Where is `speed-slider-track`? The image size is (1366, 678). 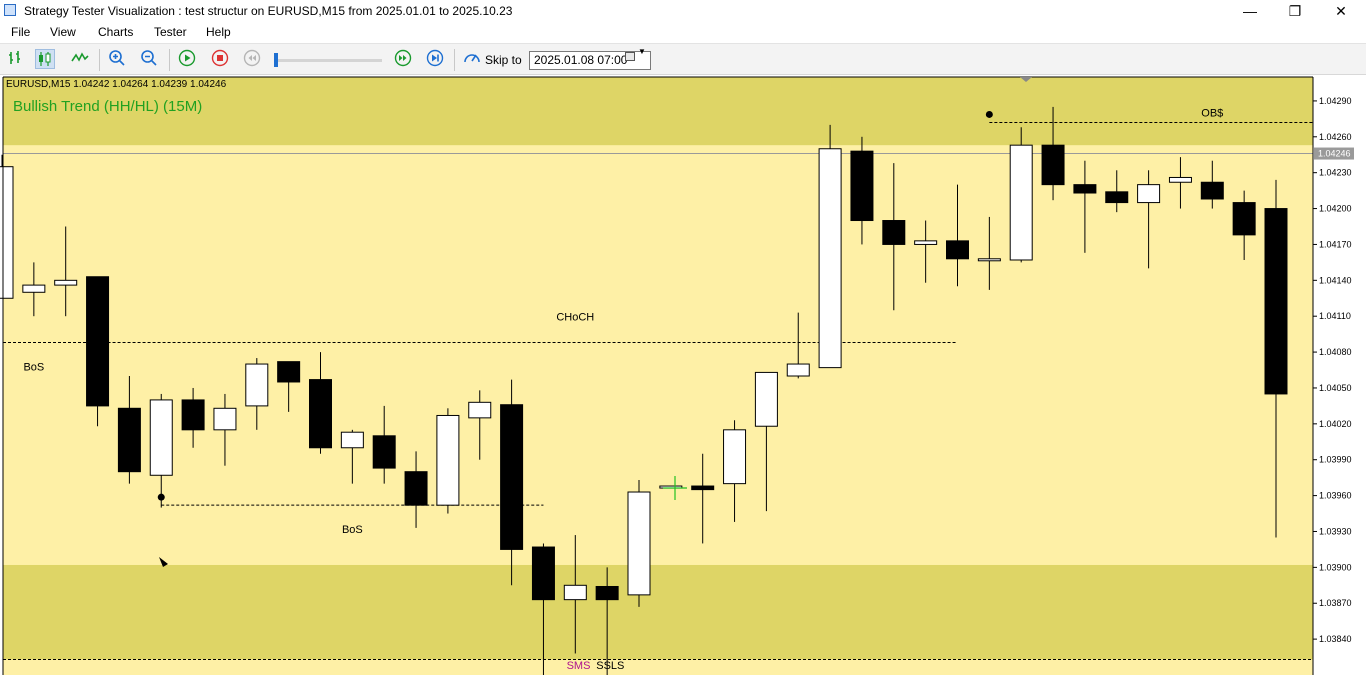
speed-slider-track is located at coordinates (329, 60).